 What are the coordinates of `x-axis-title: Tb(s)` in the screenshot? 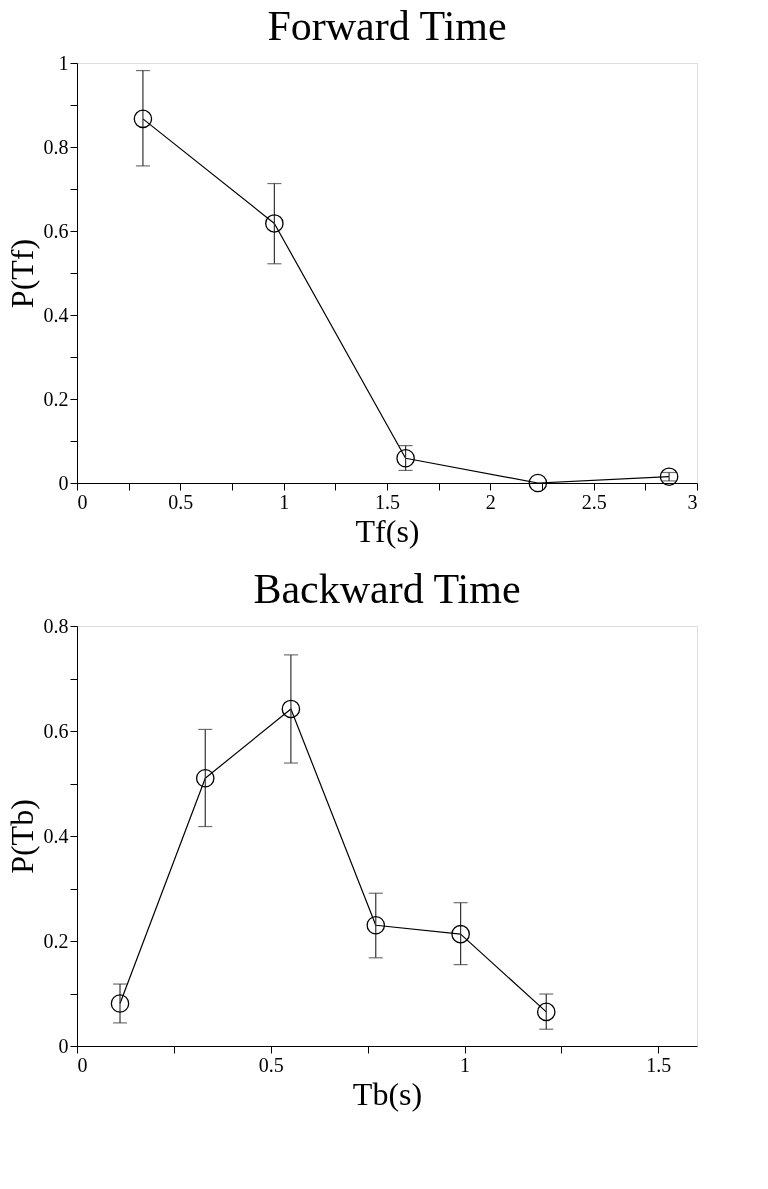 It's located at (387, 1093).